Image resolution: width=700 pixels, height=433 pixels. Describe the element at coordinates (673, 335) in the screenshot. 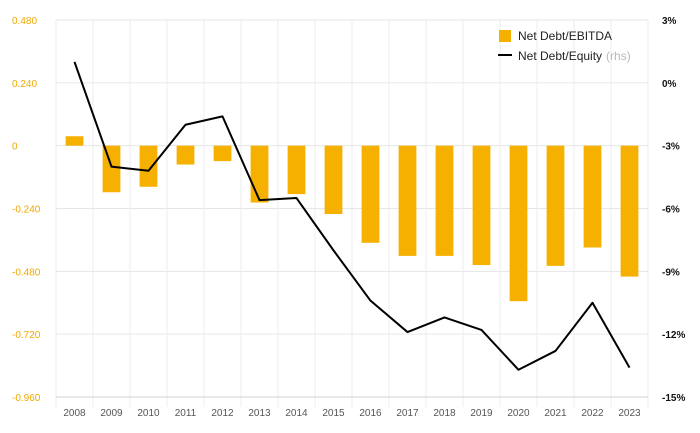

I see `y-right-tick-label: -12%` at that location.